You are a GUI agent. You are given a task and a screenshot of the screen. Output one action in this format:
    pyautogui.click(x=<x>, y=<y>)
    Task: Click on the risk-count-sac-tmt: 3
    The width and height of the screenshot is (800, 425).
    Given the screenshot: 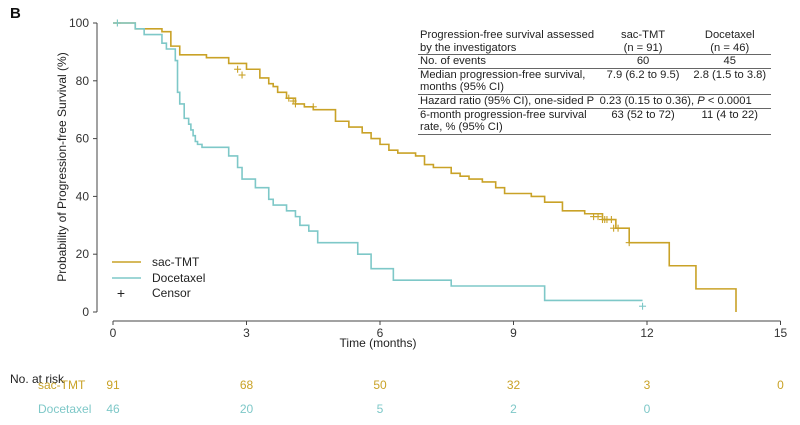 What is the action you would take?
    pyautogui.click(x=647, y=385)
    